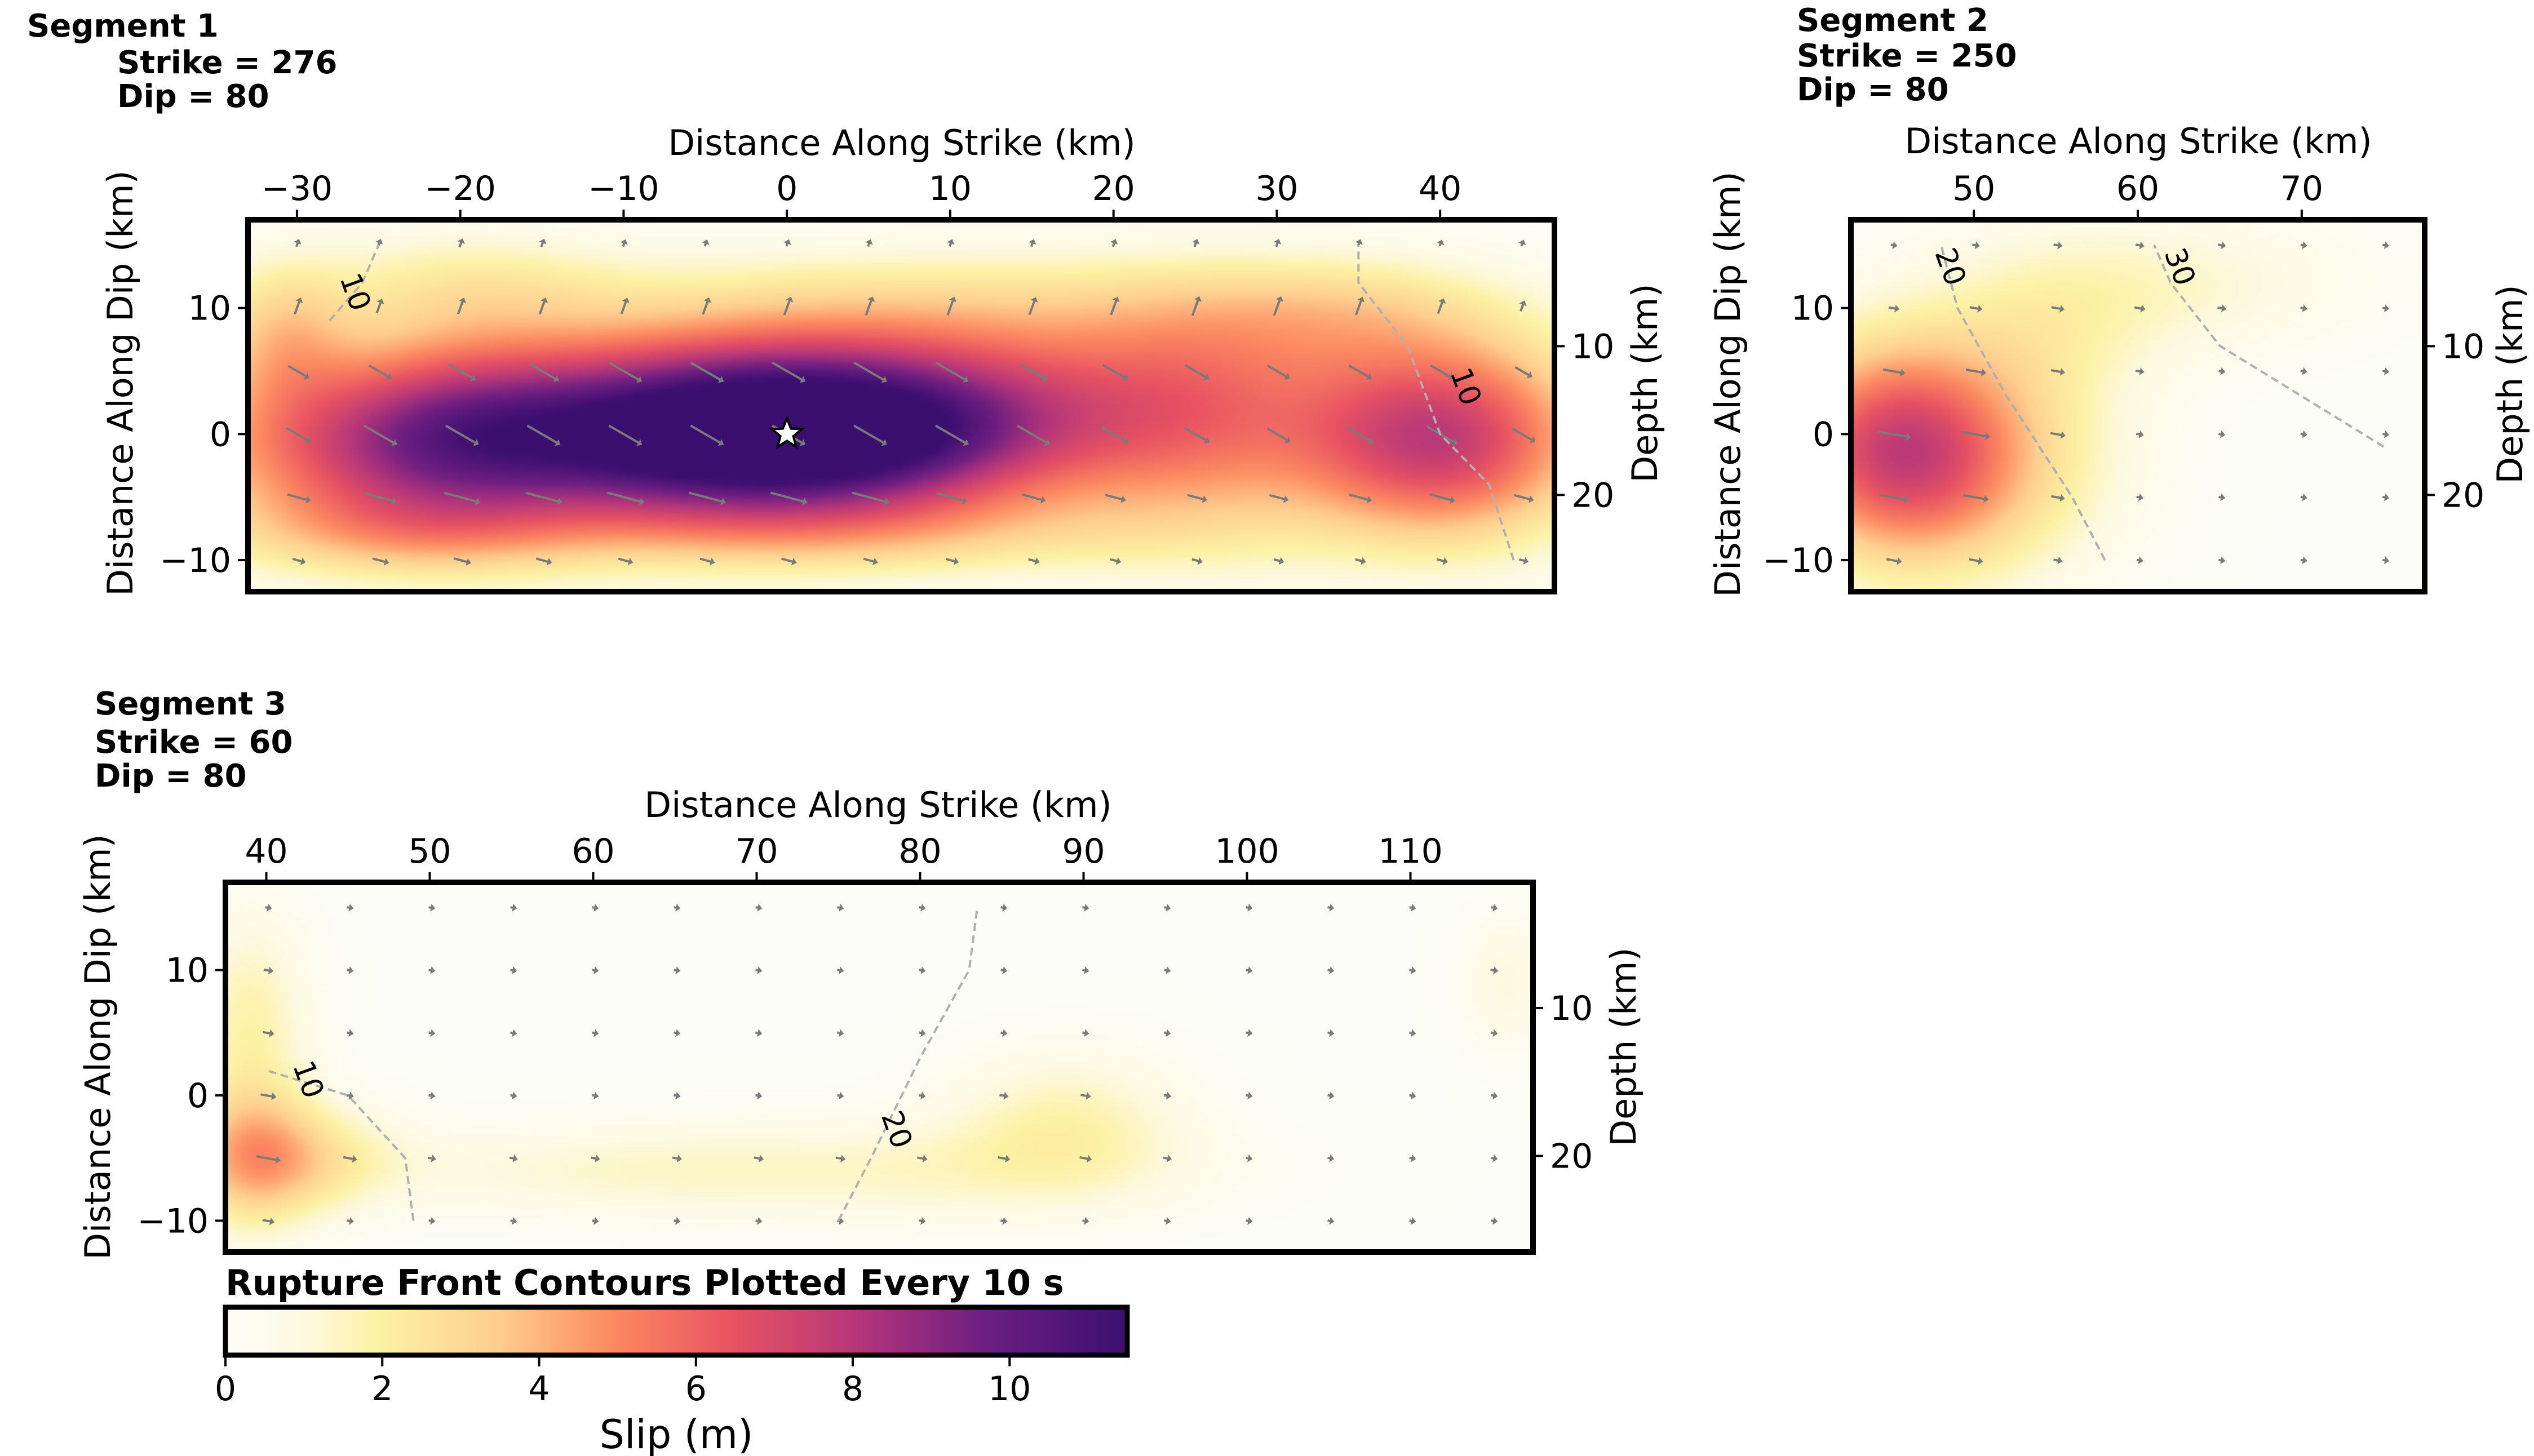 The image size is (2534, 1456). Describe the element at coordinates (1973, 188) in the screenshot. I see `x-tick-label: 50` at that location.